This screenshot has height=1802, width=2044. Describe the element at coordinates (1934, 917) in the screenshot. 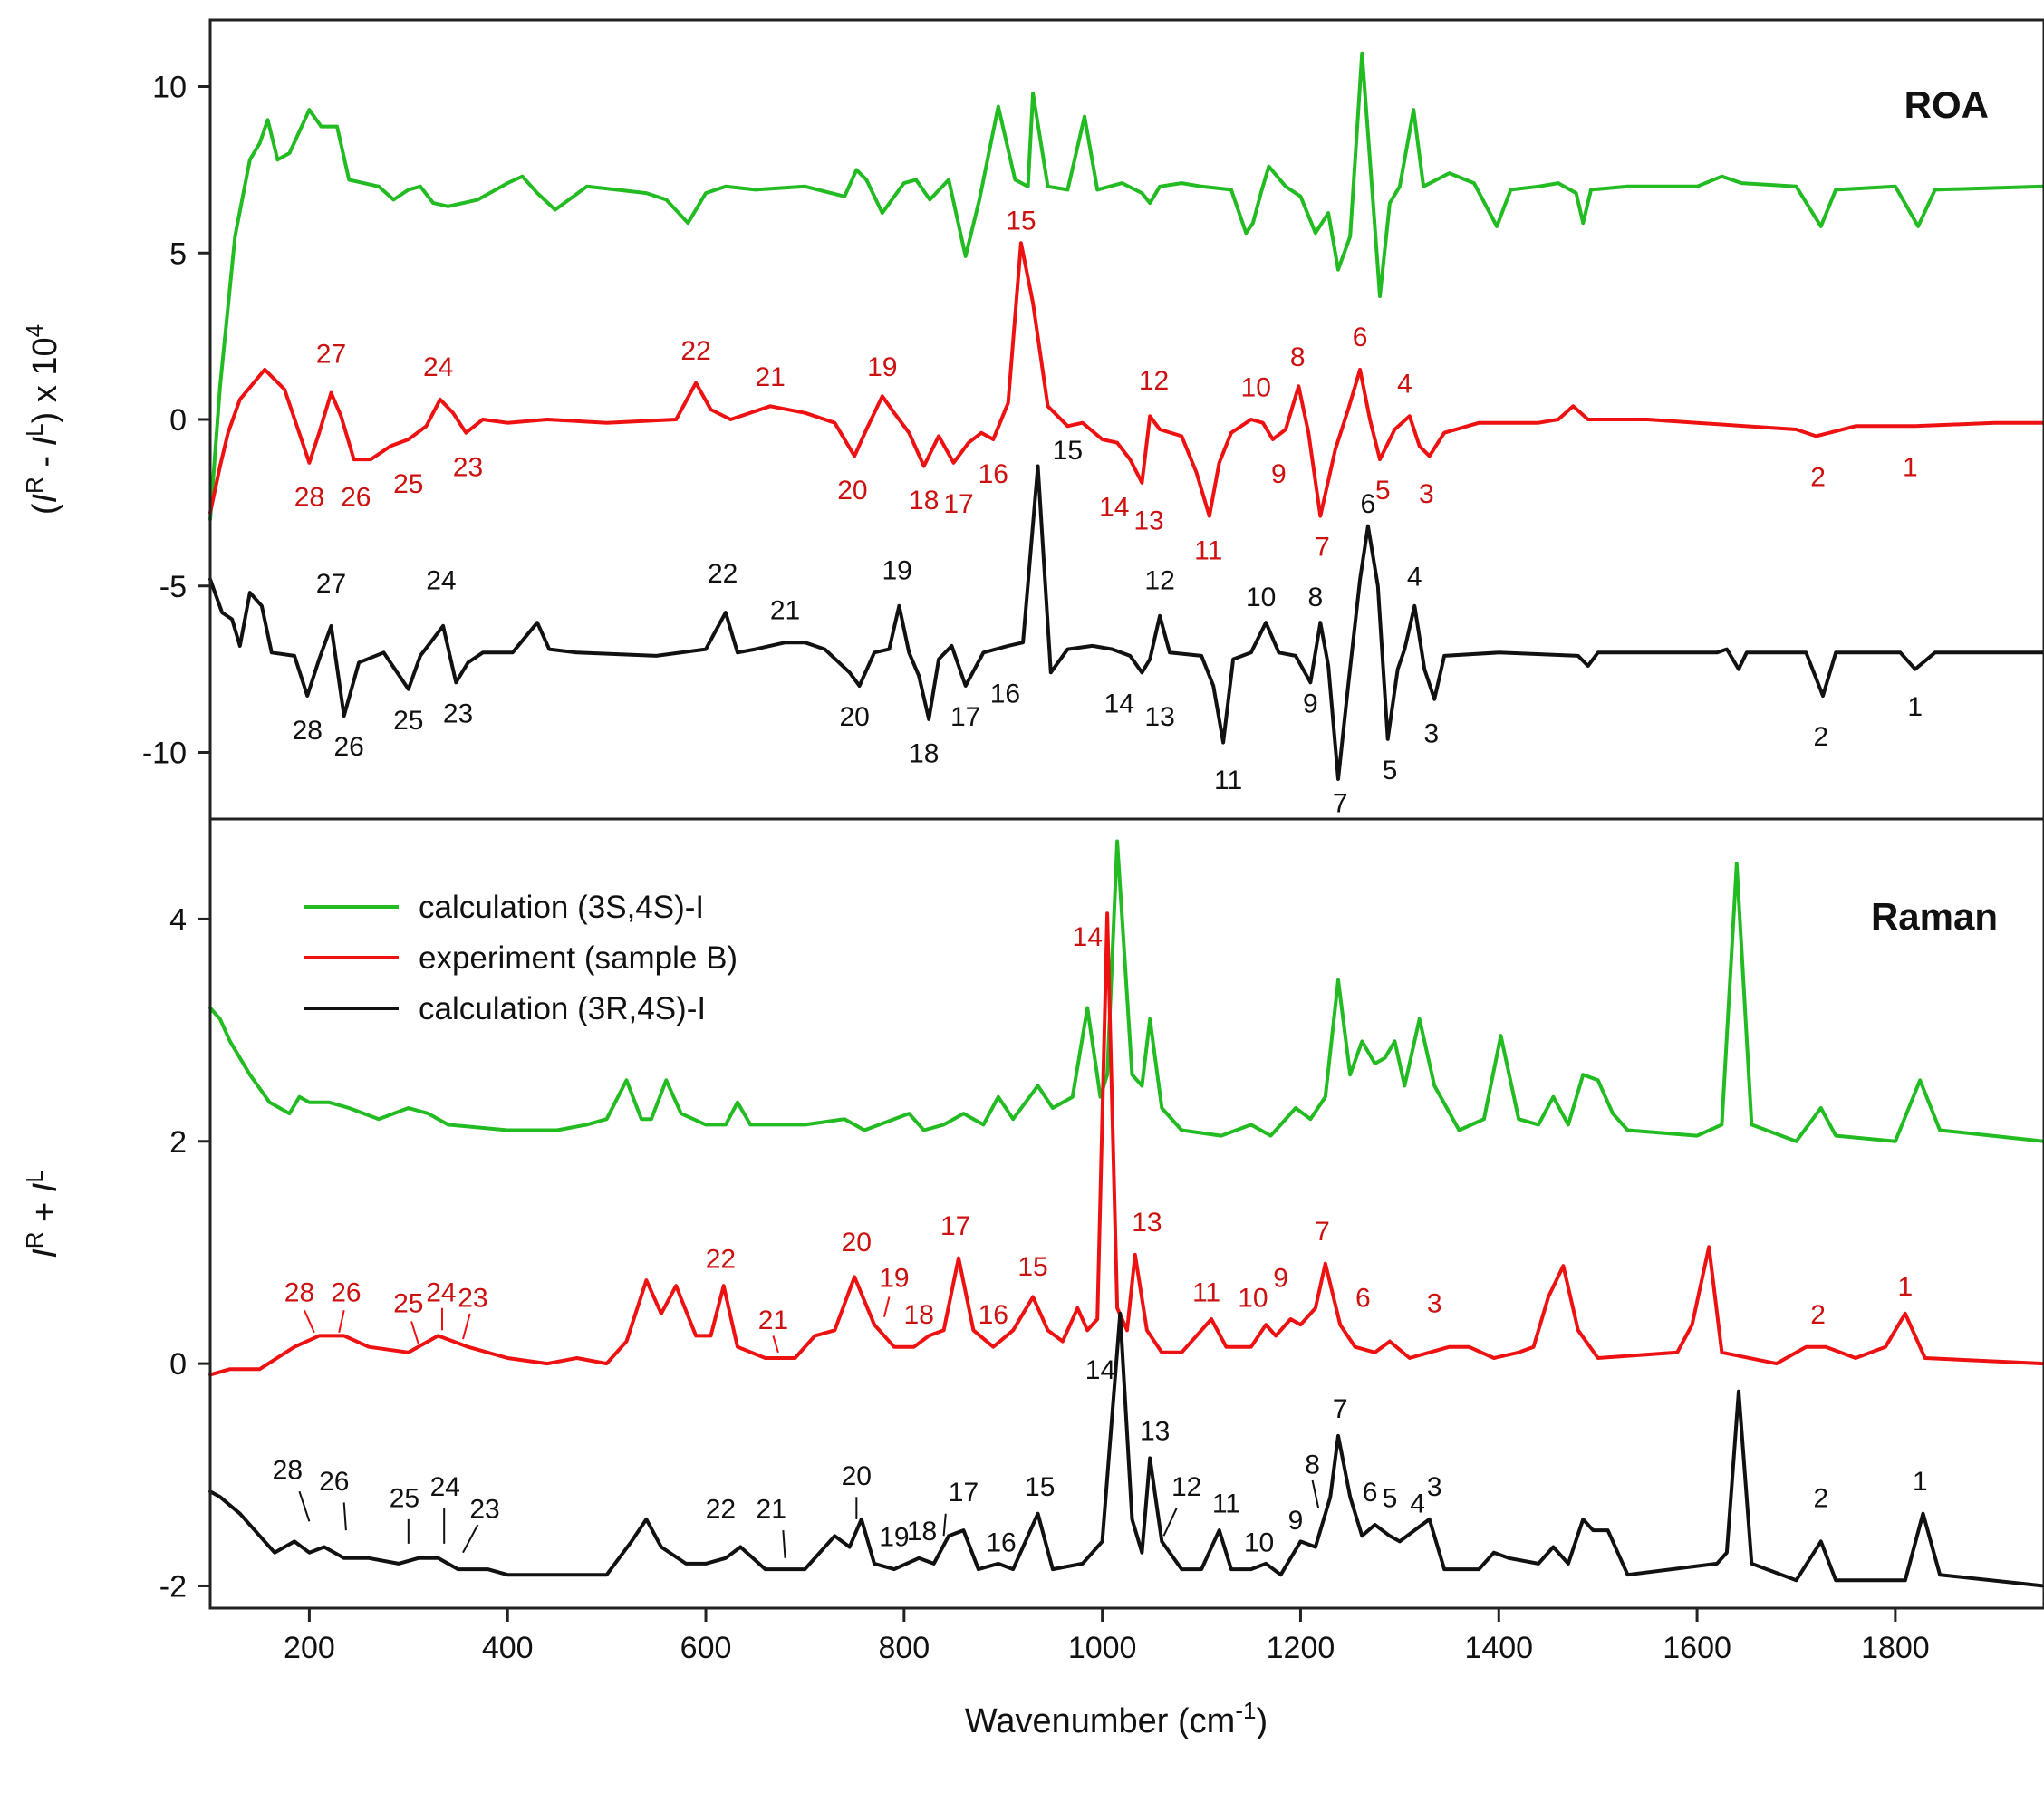

I see `raman-panel-title: Raman` at that location.